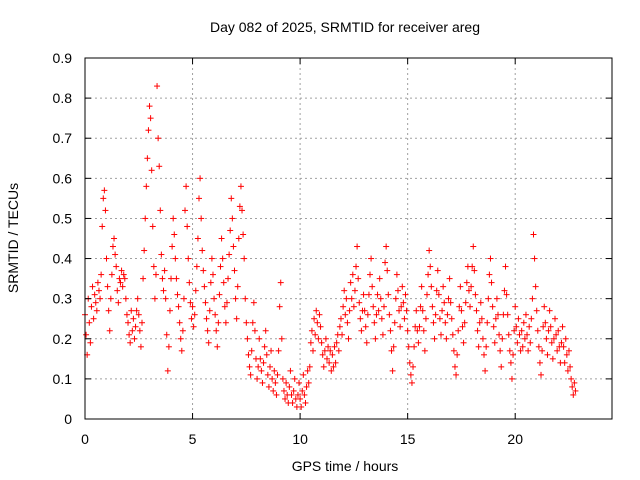 Image resolution: width=640 pixels, height=480 pixels. What do you see at coordinates (345, 466) in the screenshot?
I see `x-axis-label: GPS time / hours` at bounding box center [345, 466].